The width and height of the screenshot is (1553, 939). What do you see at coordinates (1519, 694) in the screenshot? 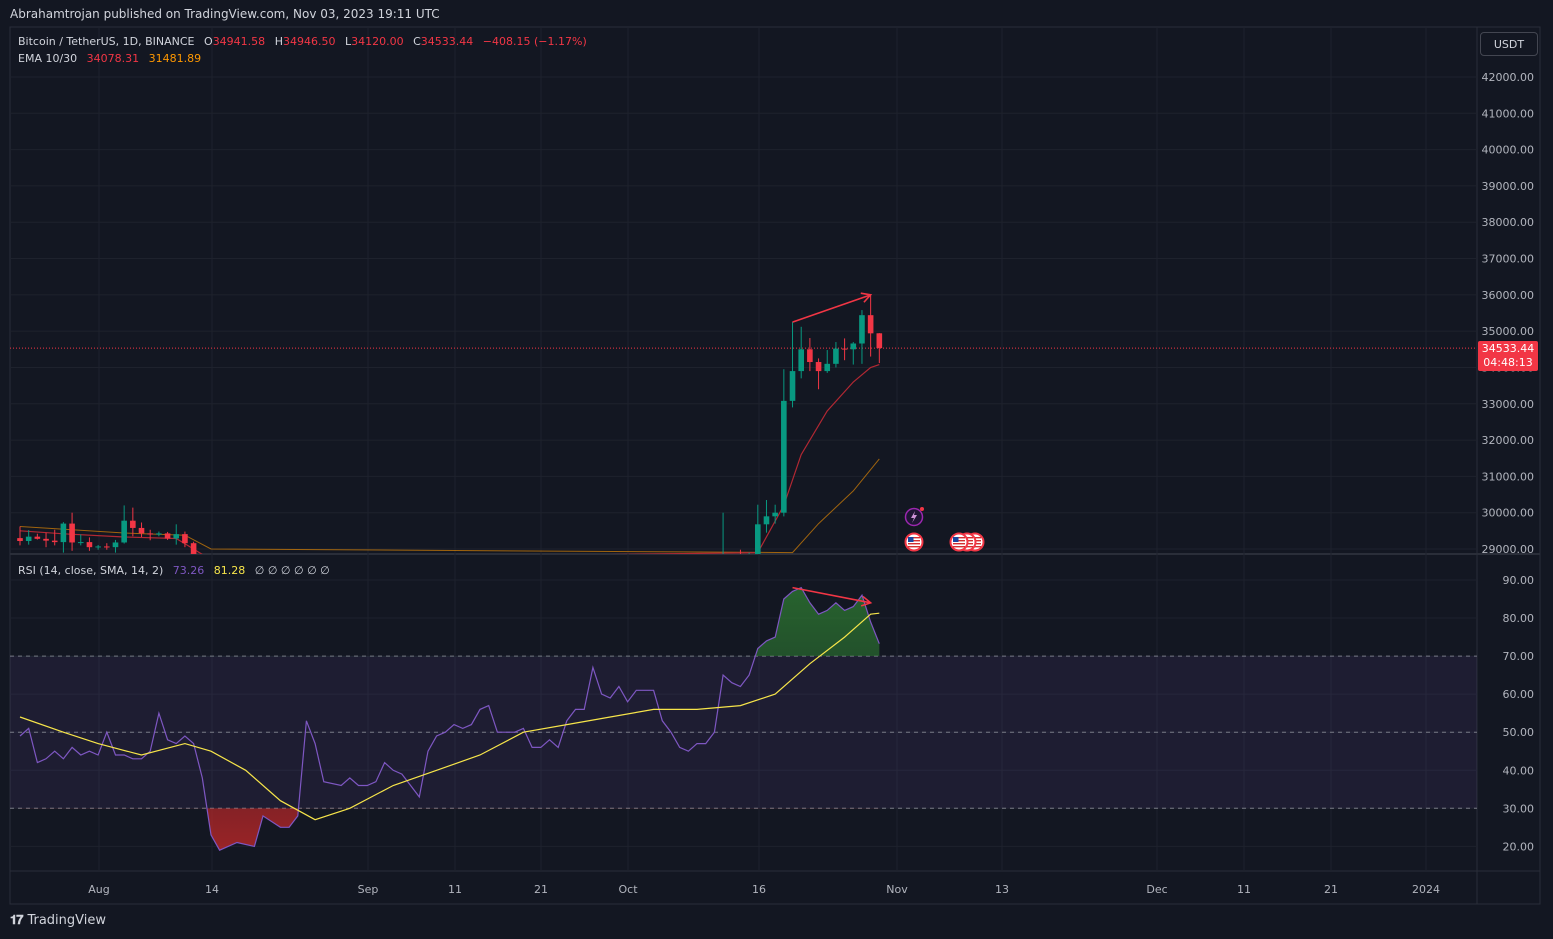
I see `rsi-tick-label: 60.00` at bounding box center [1519, 694].